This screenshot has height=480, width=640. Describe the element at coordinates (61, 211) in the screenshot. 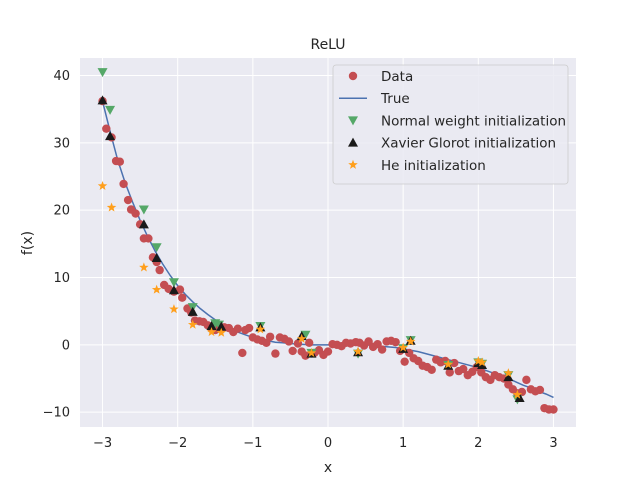

I see `y-tick-label: 20` at that location.